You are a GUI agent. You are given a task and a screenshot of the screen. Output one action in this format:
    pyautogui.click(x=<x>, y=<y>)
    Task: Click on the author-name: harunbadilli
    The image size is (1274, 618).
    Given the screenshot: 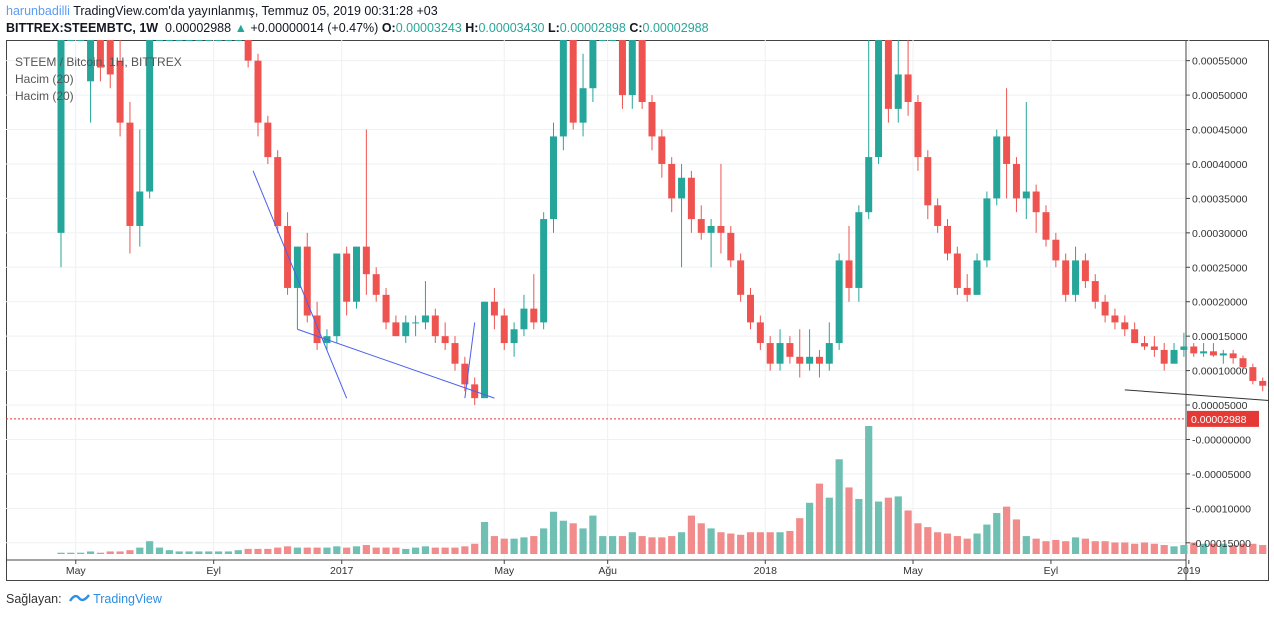 What is the action you would take?
    pyautogui.click(x=38, y=11)
    